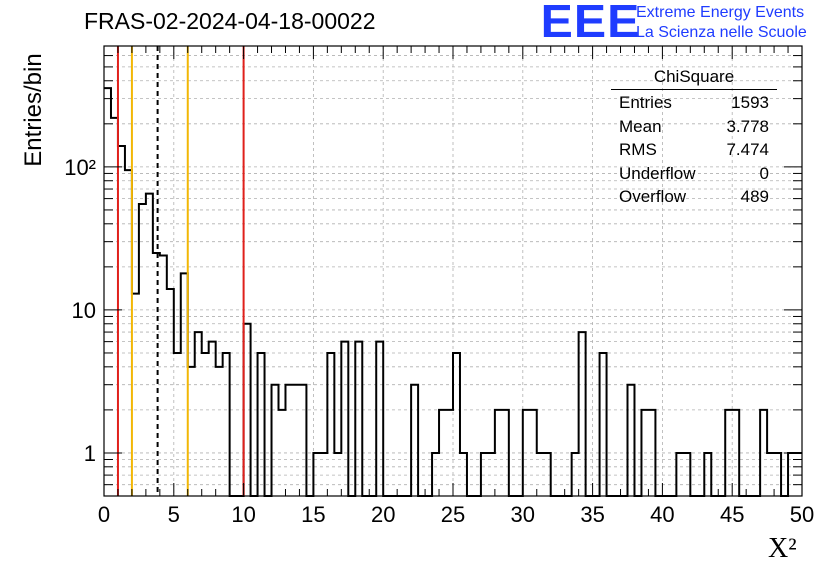 The height and width of the screenshot is (572, 836). I want to click on stats-value: 489, so click(754, 196).